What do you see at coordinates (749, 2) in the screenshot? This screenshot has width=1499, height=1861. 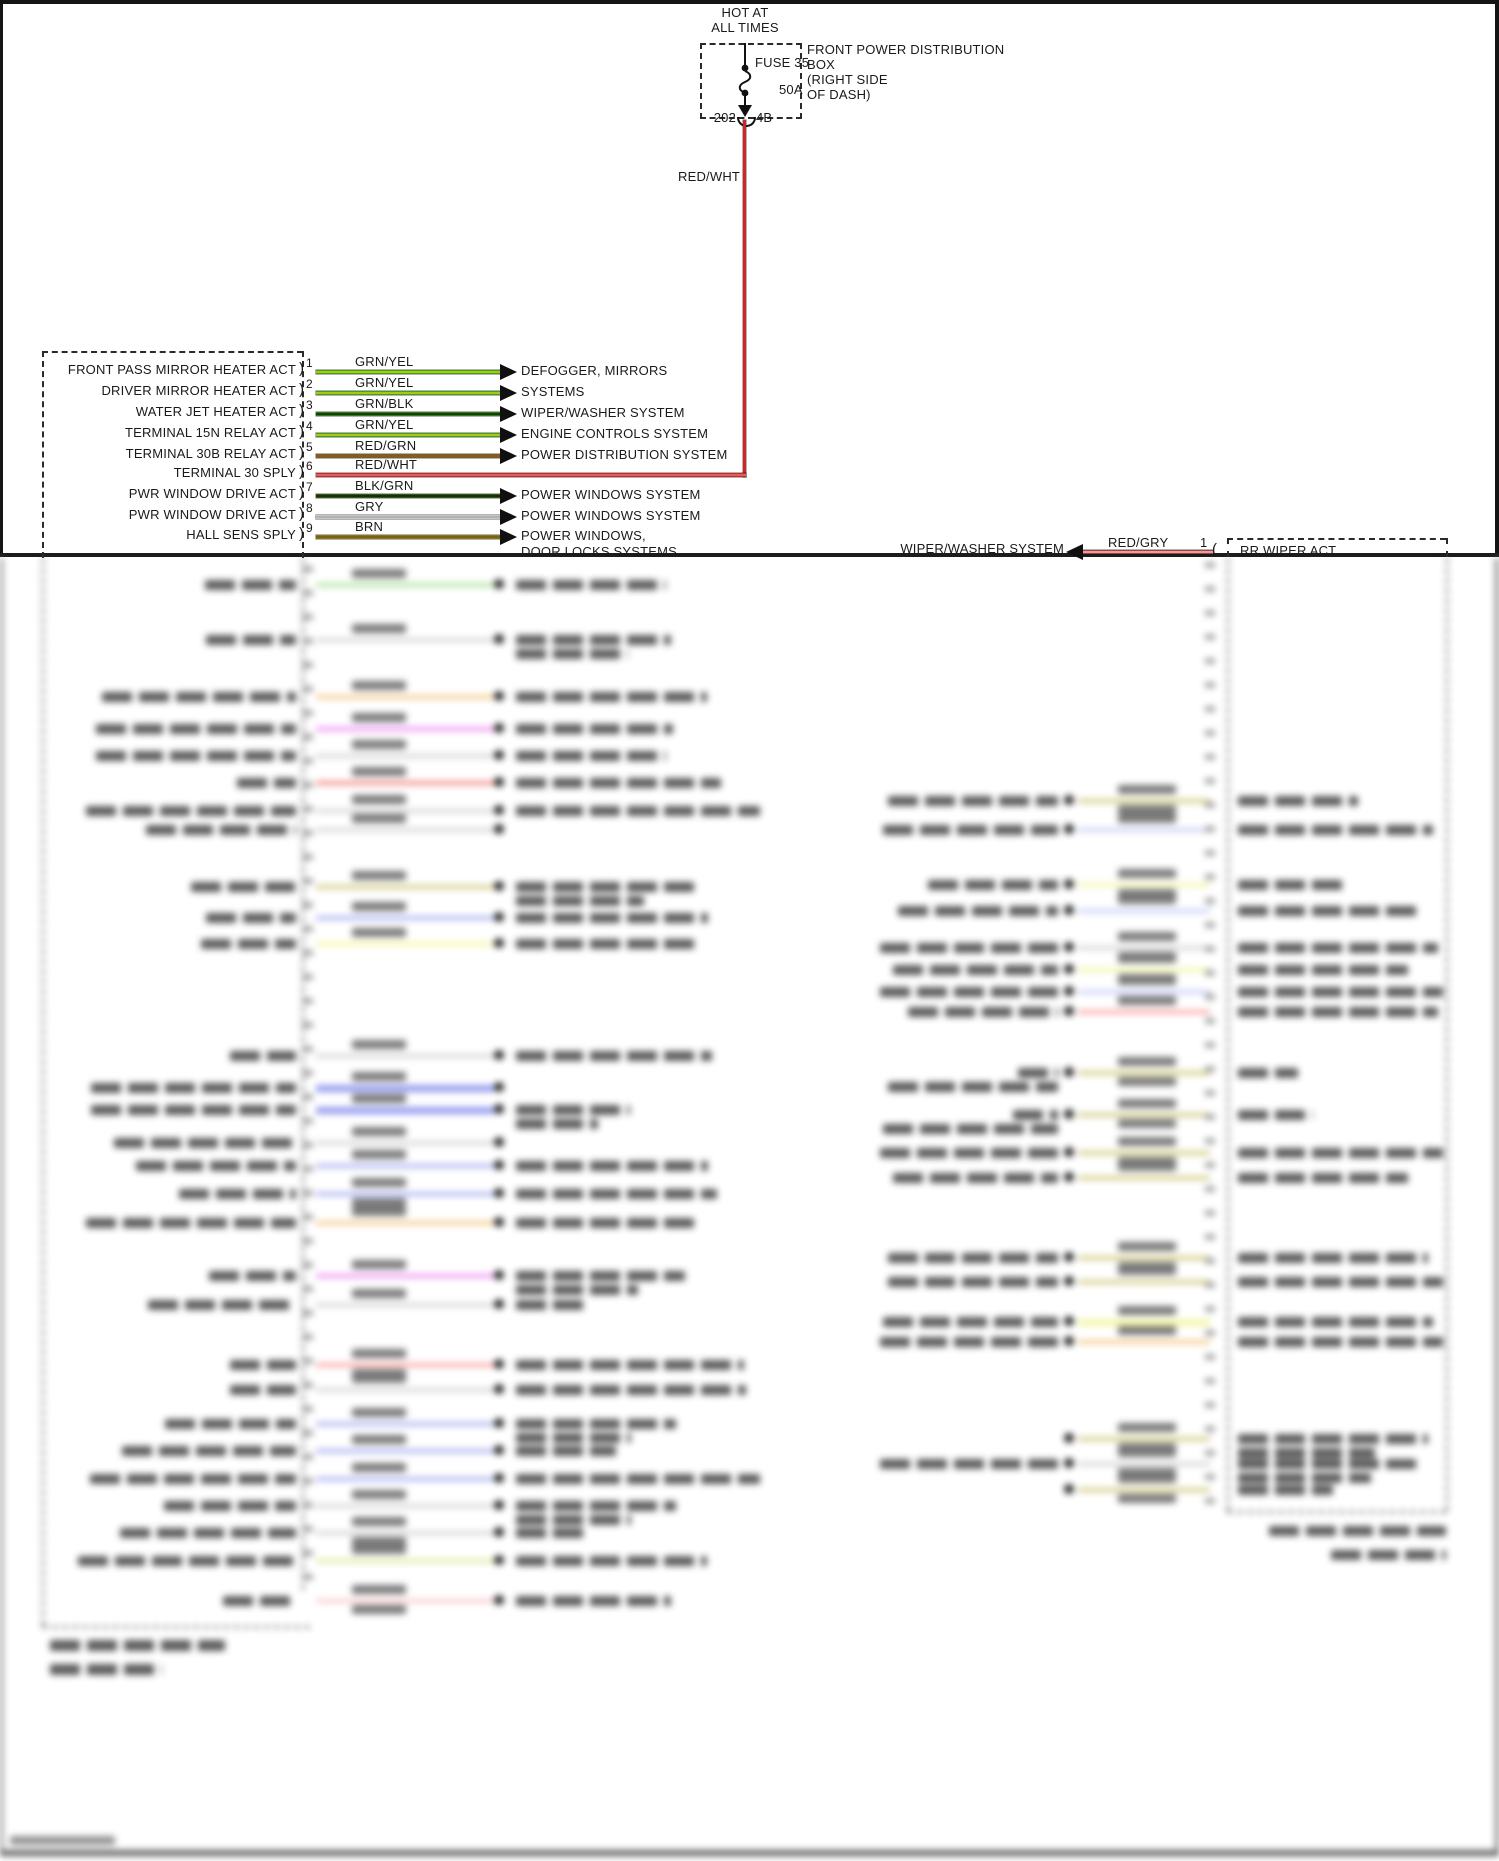 I see `page-border-top` at bounding box center [749, 2].